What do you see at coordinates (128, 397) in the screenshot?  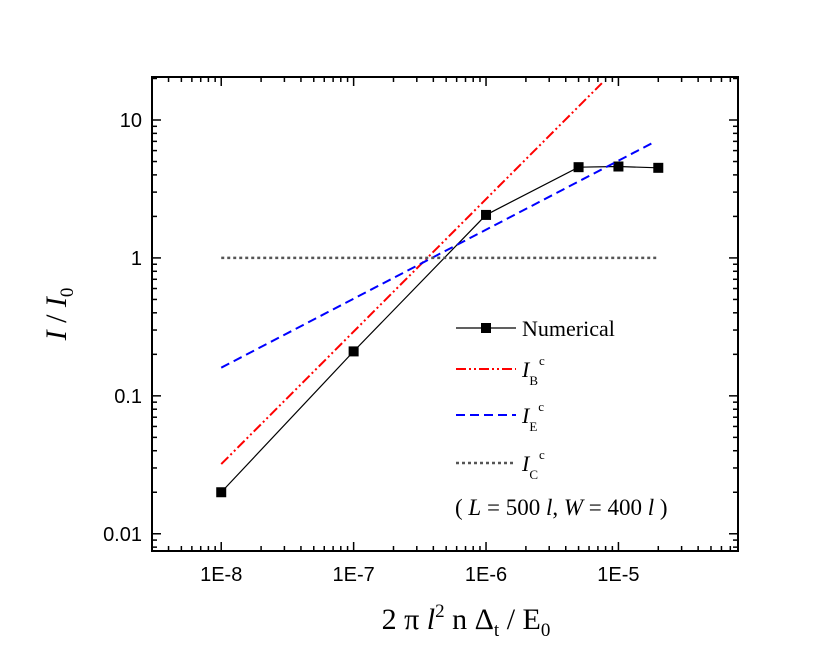 I see `y-tick-label: 0.1` at bounding box center [128, 397].